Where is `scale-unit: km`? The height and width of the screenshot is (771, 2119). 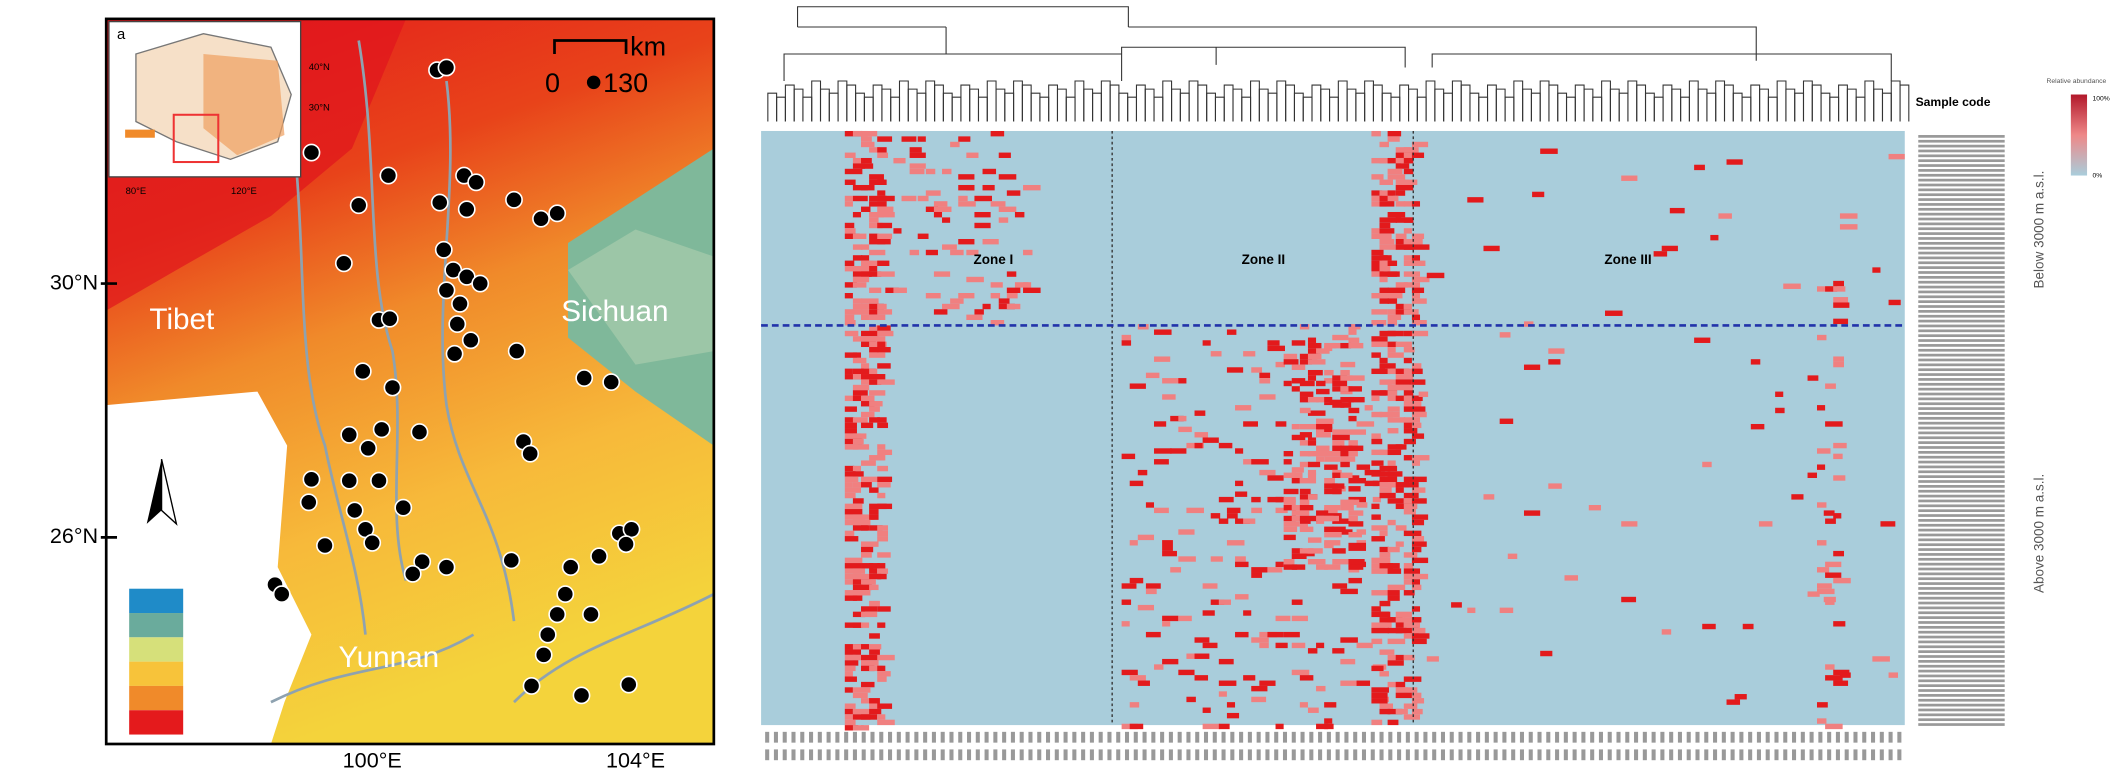
scale-unit: km is located at coordinates (648, 47).